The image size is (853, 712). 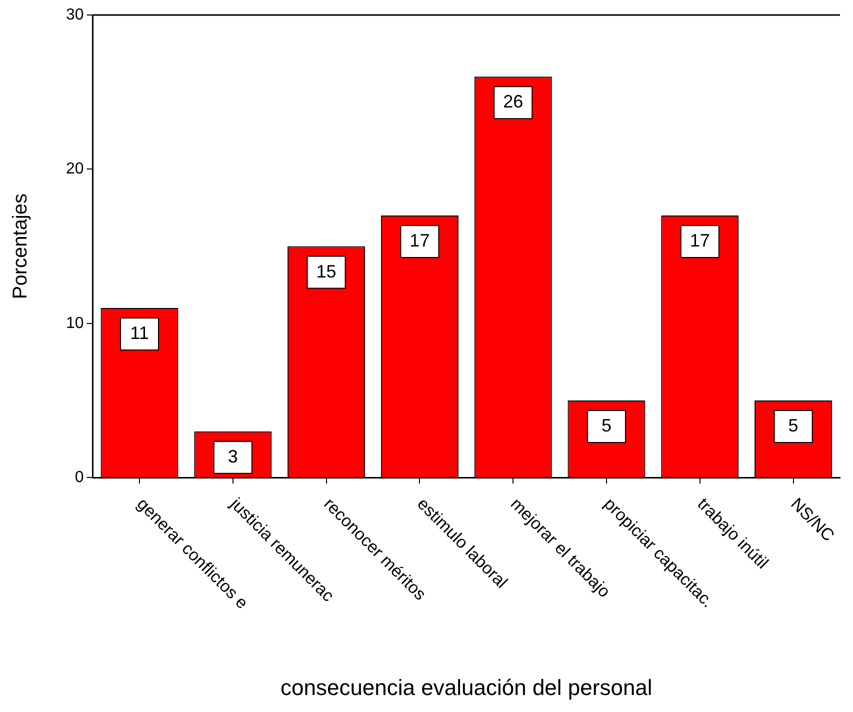 I want to click on y-tick-label: 10, so click(x=75, y=323).